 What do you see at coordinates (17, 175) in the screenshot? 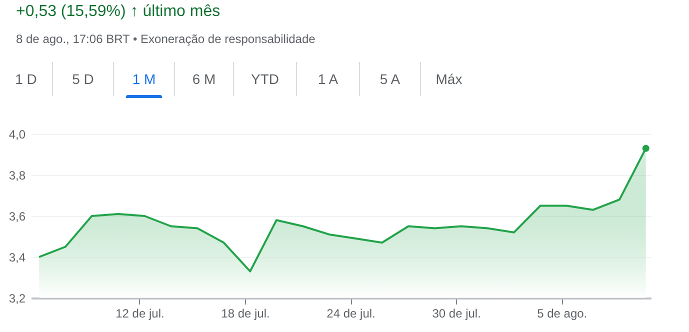
I see `y-tick-label: 3,8` at bounding box center [17, 175].